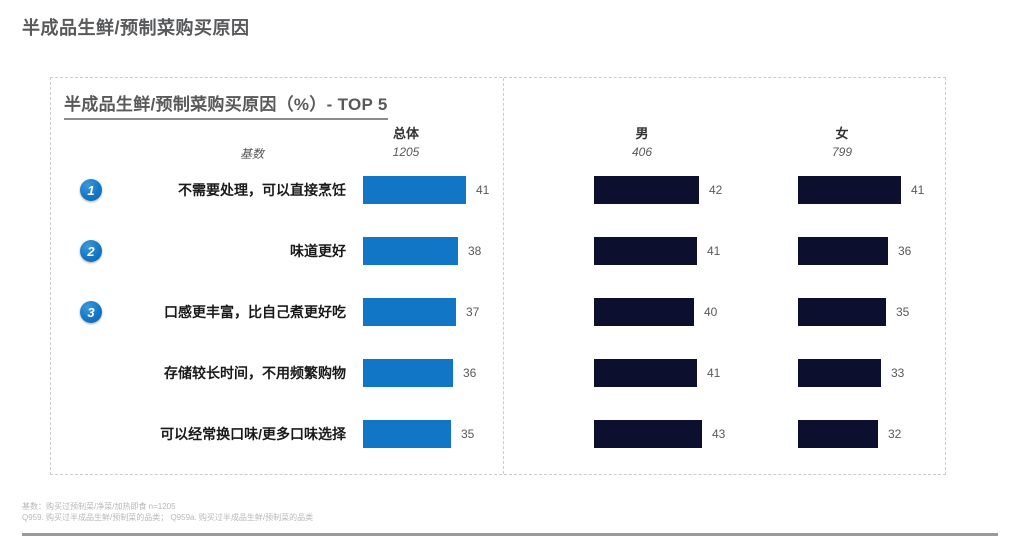  What do you see at coordinates (898, 373) in the screenshot?
I see `female-value: 33` at bounding box center [898, 373].